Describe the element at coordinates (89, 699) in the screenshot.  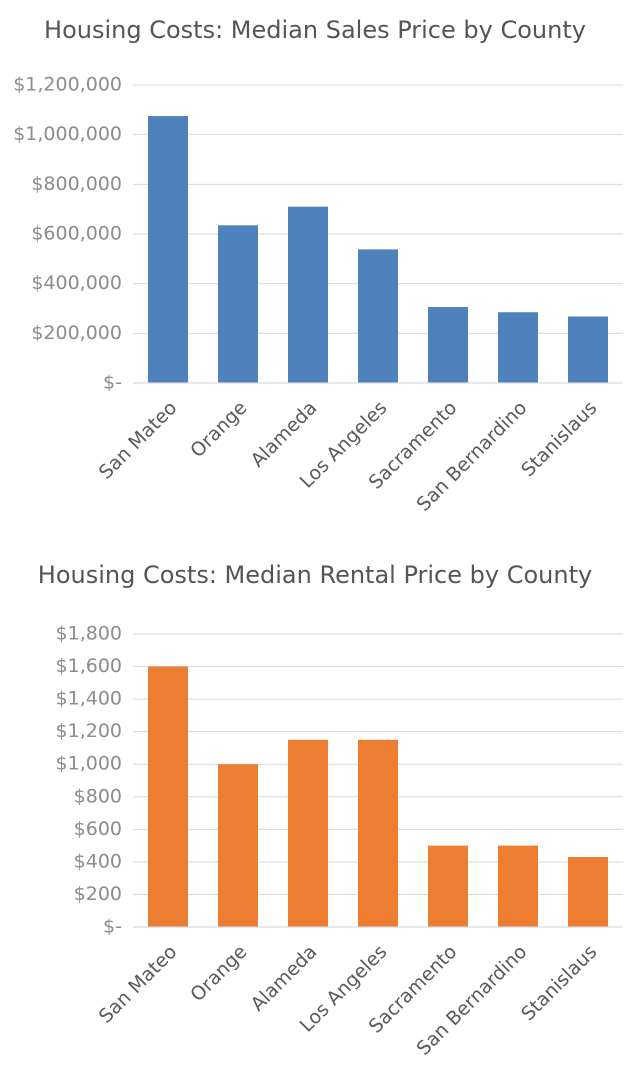
I see `y-tick-label: $1,400` at that location.